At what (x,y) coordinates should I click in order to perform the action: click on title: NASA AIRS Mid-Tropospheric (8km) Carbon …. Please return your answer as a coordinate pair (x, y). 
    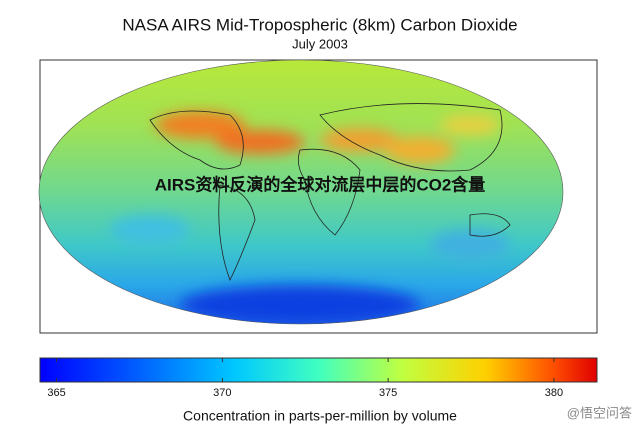
    Looking at the image, I should click on (319, 24).